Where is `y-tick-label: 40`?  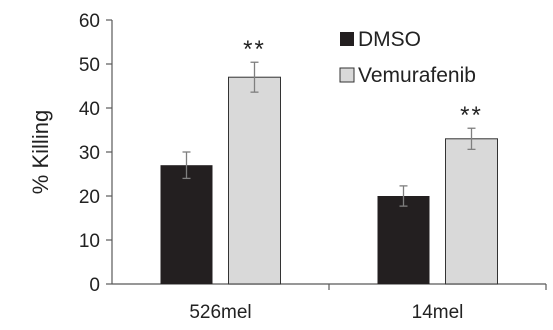
y-tick-label: 40 is located at coordinates (89, 109).